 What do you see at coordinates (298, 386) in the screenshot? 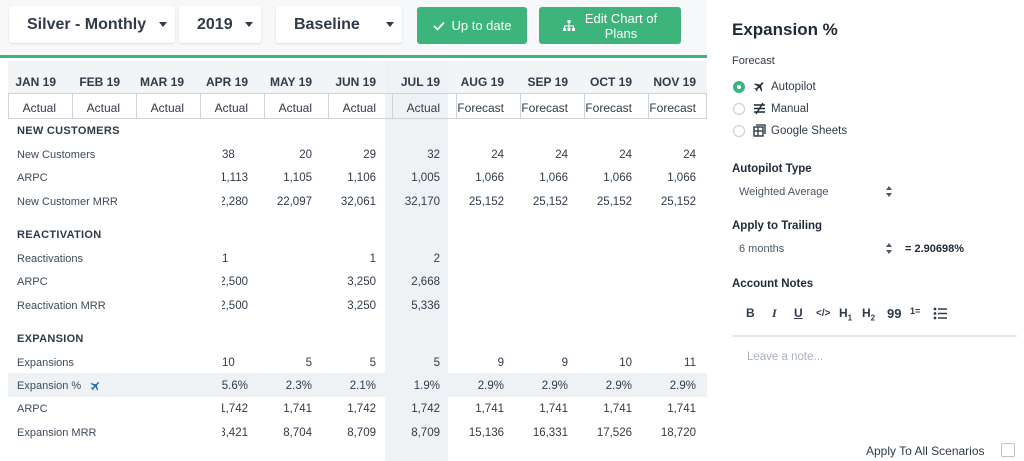
I see `table-cell: 2.3%` at bounding box center [298, 386].